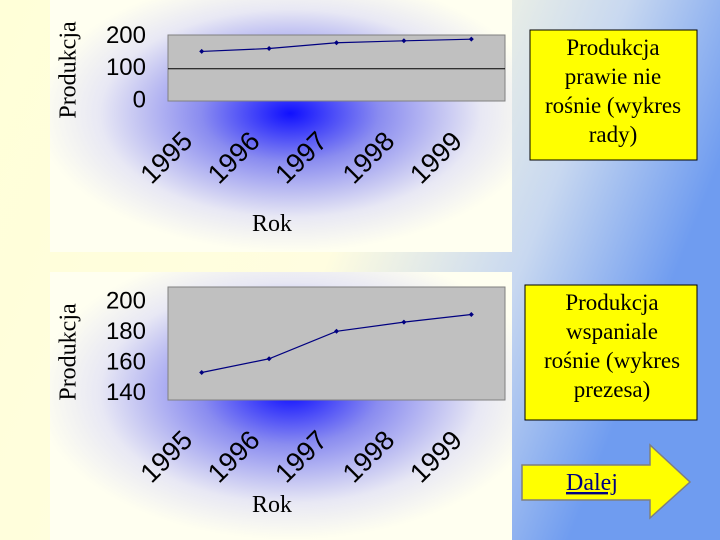 The height and width of the screenshot is (540, 720). What do you see at coordinates (139, 99) in the screenshot?
I see `y-tick-label: 0` at bounding box center [139, 99].